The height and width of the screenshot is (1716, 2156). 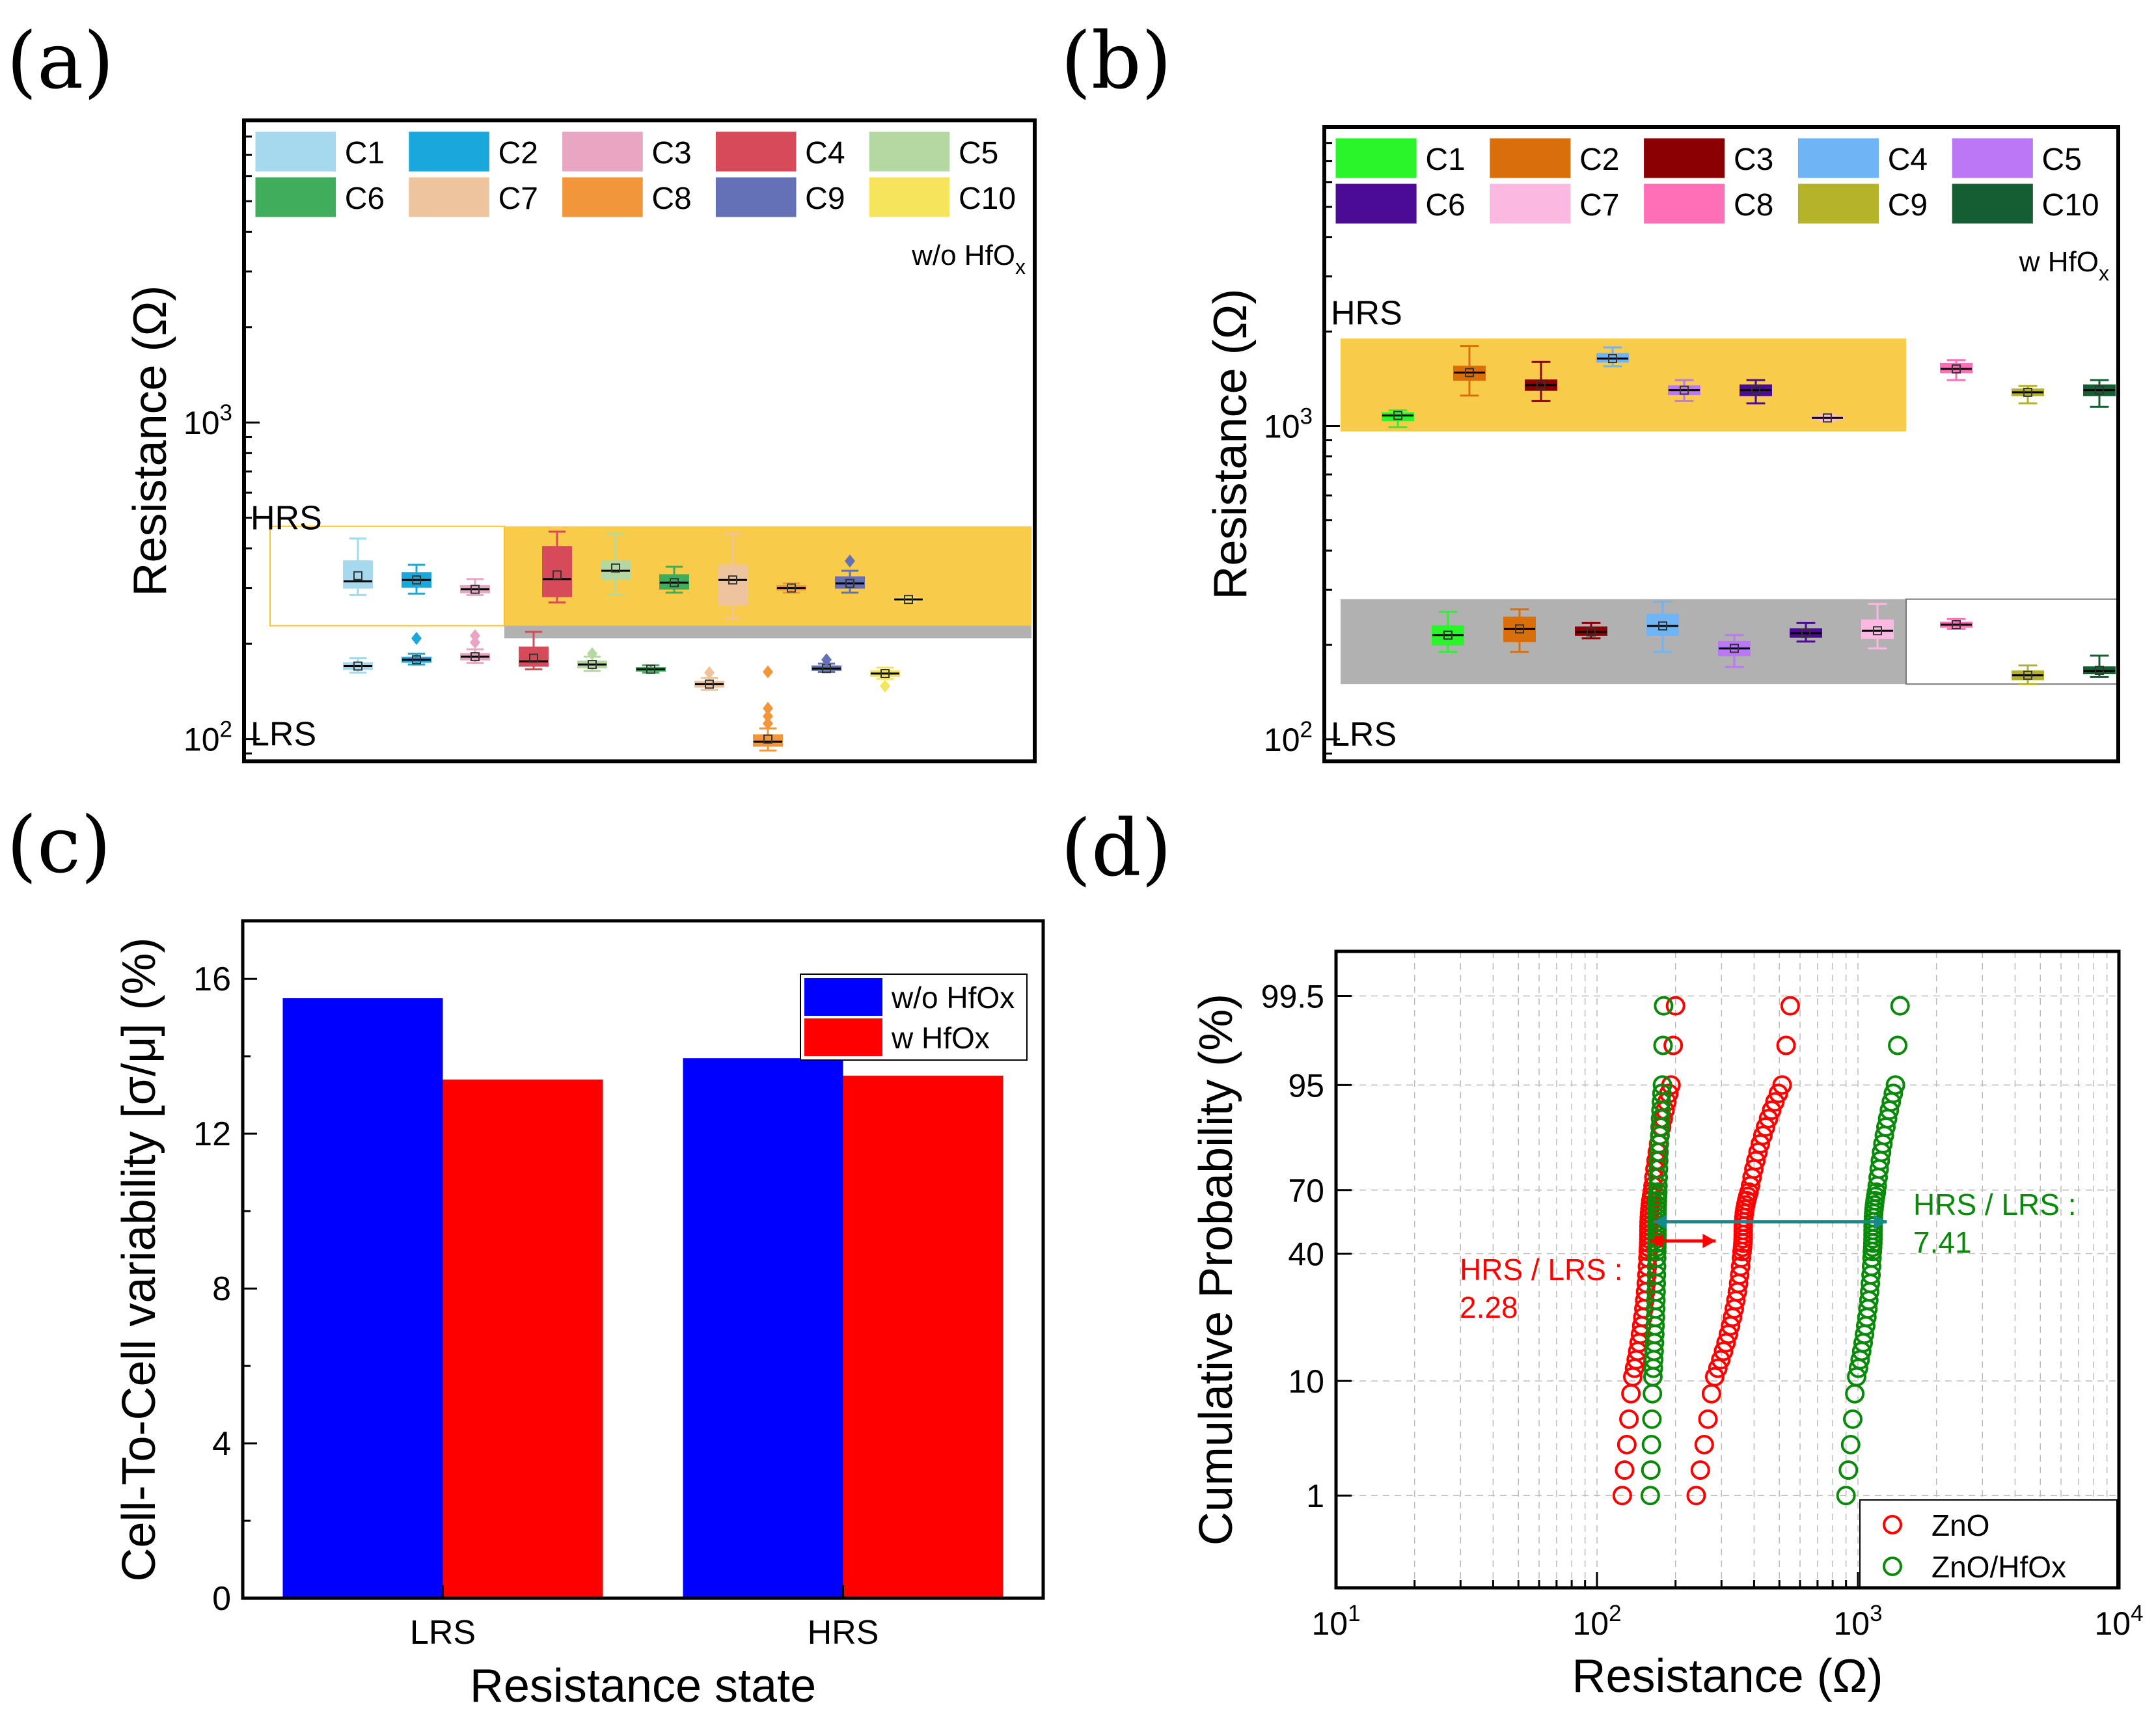 I want to click on legend-label-C6: C6, so click(x=365, y=199).